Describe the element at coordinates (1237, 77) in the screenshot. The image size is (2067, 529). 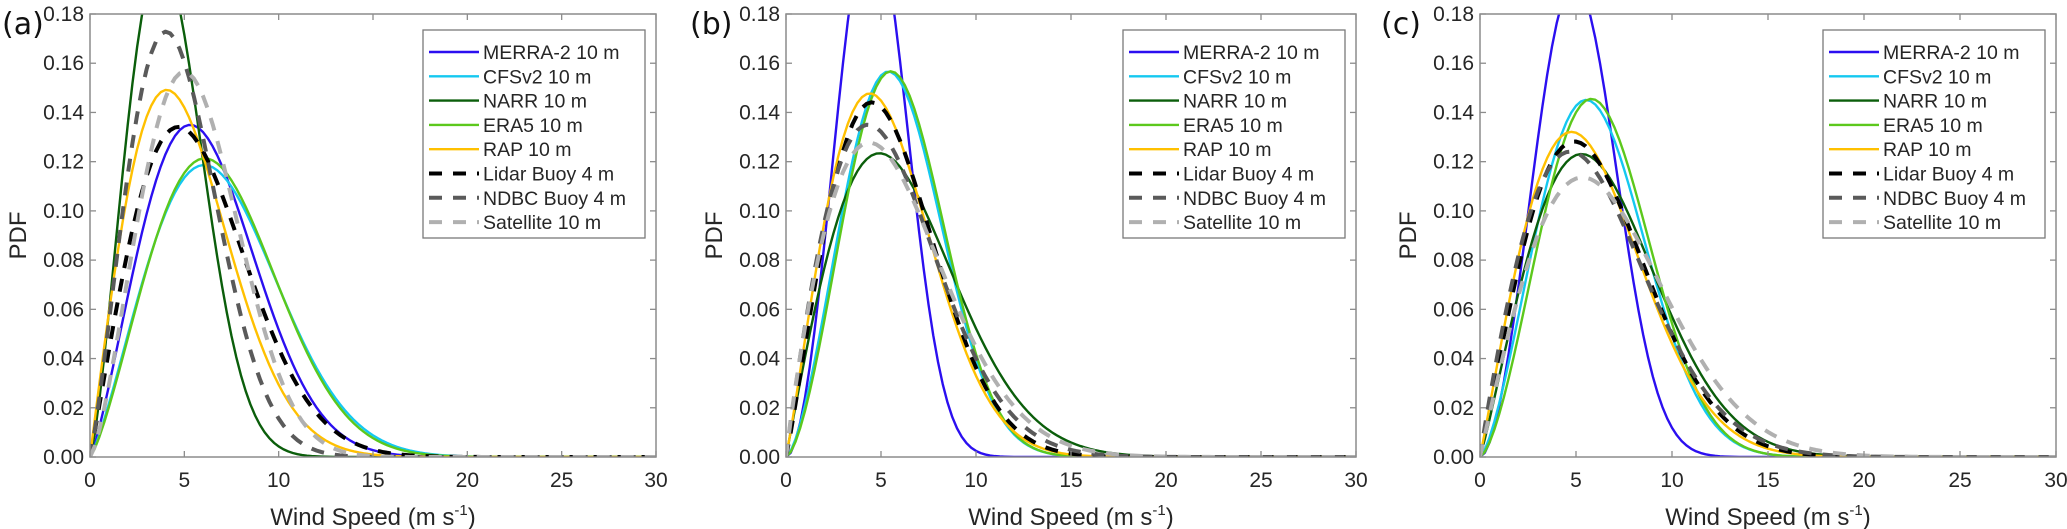
I see `legend-label: CFSv2 10 m` at that location.